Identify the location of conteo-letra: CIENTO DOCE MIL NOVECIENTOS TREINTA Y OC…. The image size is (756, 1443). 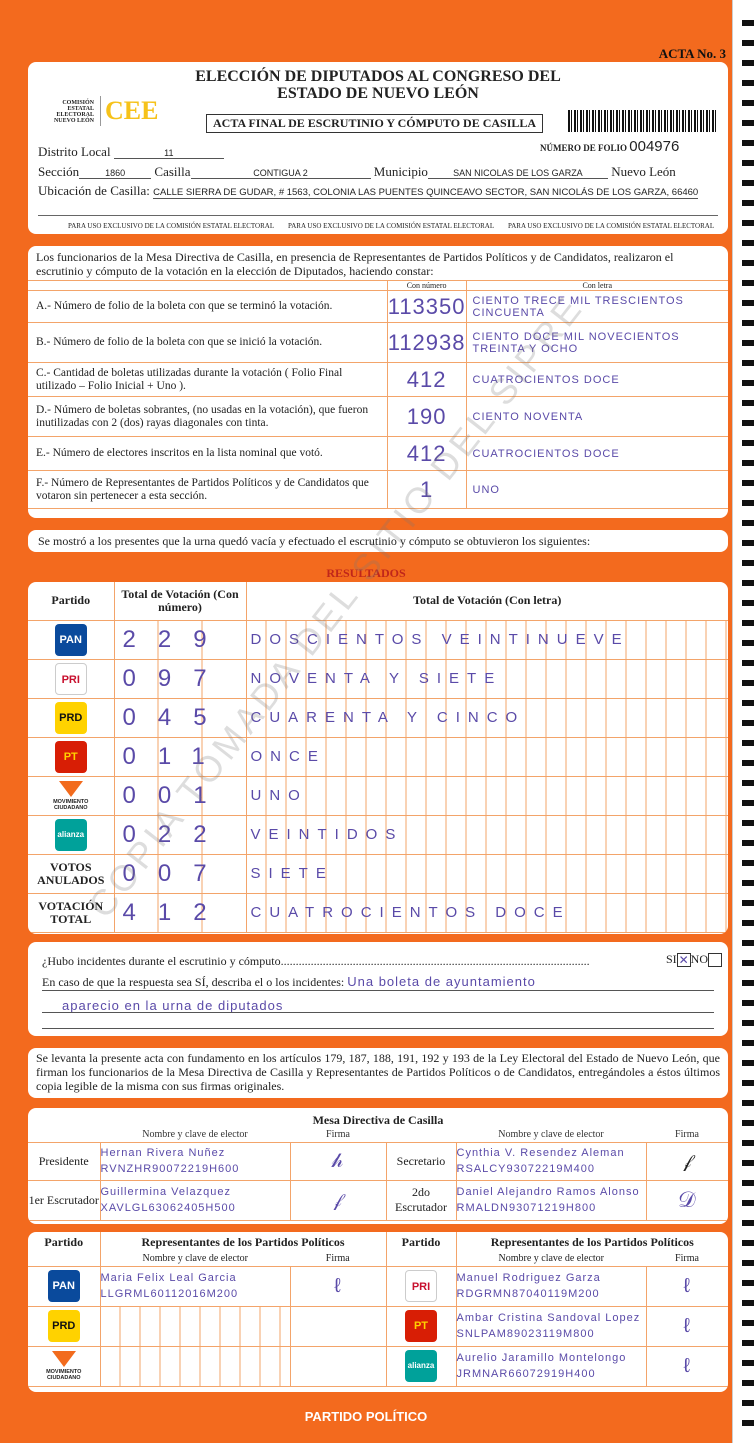
(596, 342).